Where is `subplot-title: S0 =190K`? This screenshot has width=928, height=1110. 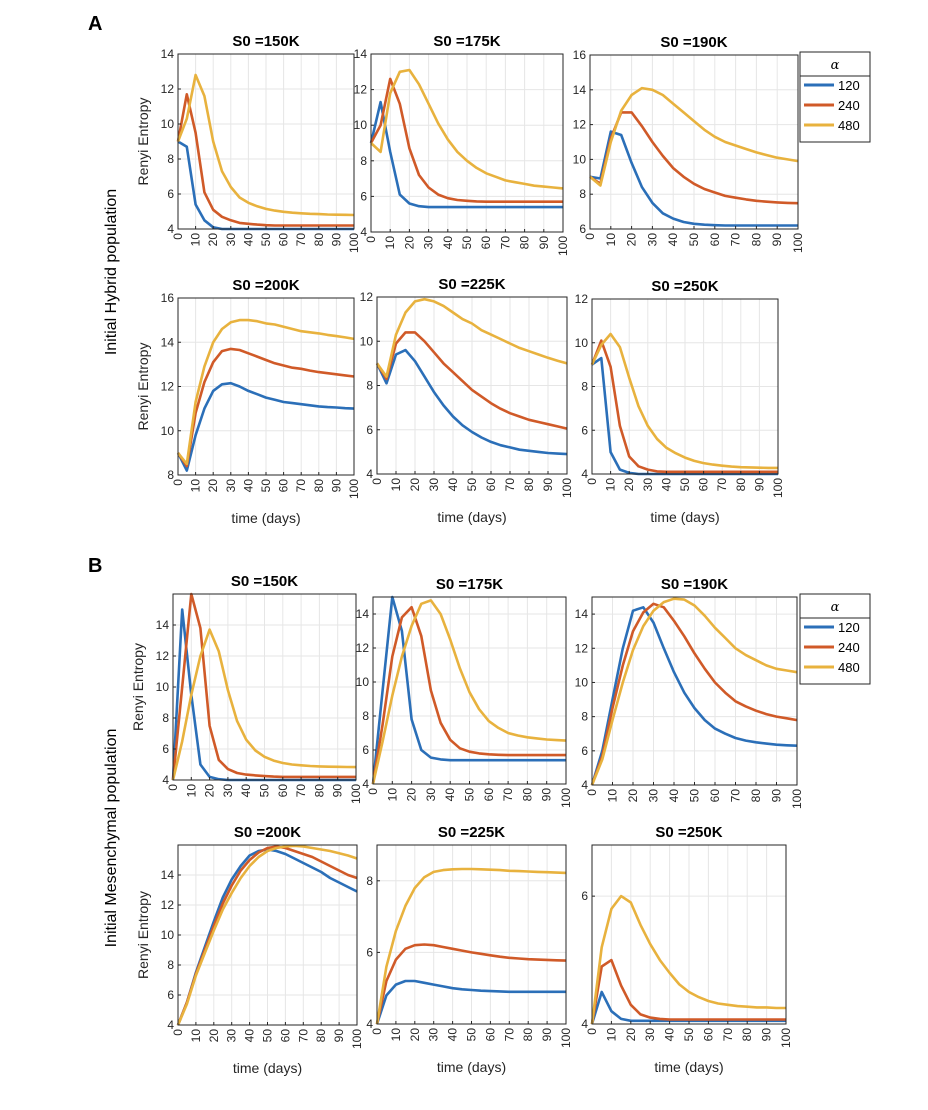 subplot-title: S0 =190K is located at coordinates (694, 584).